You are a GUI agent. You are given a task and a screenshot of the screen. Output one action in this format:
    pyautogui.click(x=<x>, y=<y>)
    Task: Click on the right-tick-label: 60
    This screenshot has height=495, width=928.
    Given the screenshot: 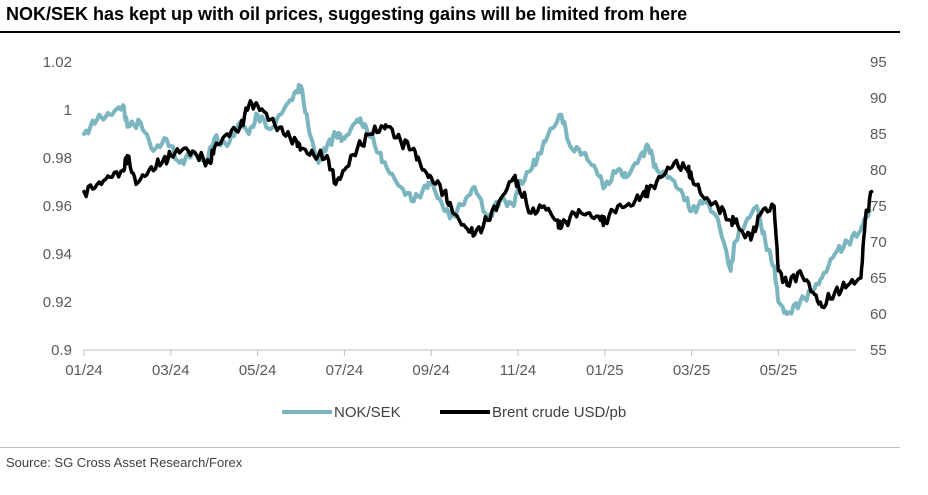 What is the action you would take?
    pyautogui.click(x=878, y=314)
    